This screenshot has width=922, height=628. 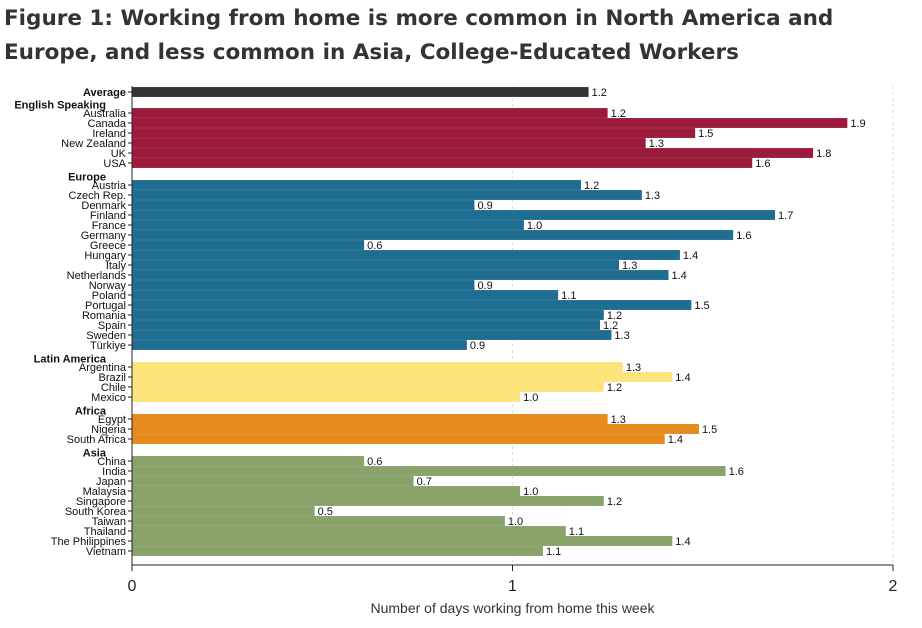 I want to click on x-tick-label: 2, so click(x=893, y=586).